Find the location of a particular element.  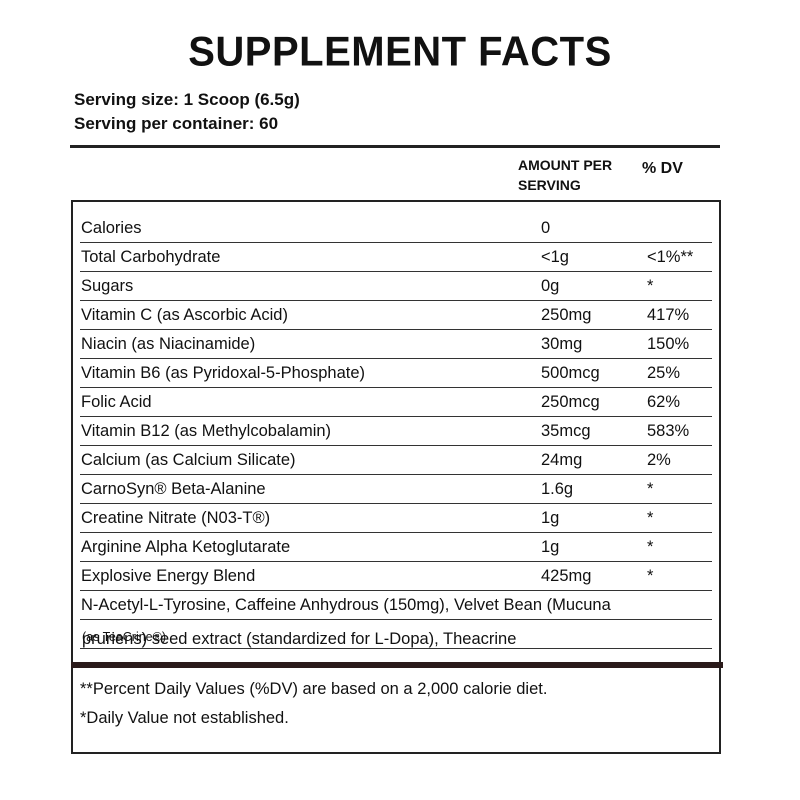

blend-small-text: (as TeaCrine®) is located at coordinates (124, 637).